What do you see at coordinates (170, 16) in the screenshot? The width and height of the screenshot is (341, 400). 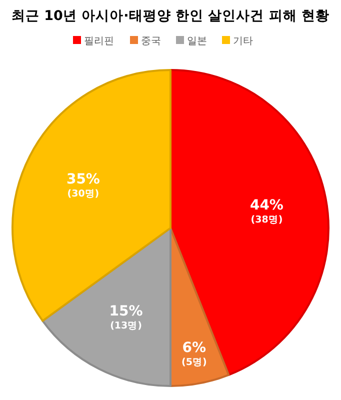 I see `title: 최근 10년 아시아·태평양 한인 살인사건 피해 현황` at bounding box center [170, 16].